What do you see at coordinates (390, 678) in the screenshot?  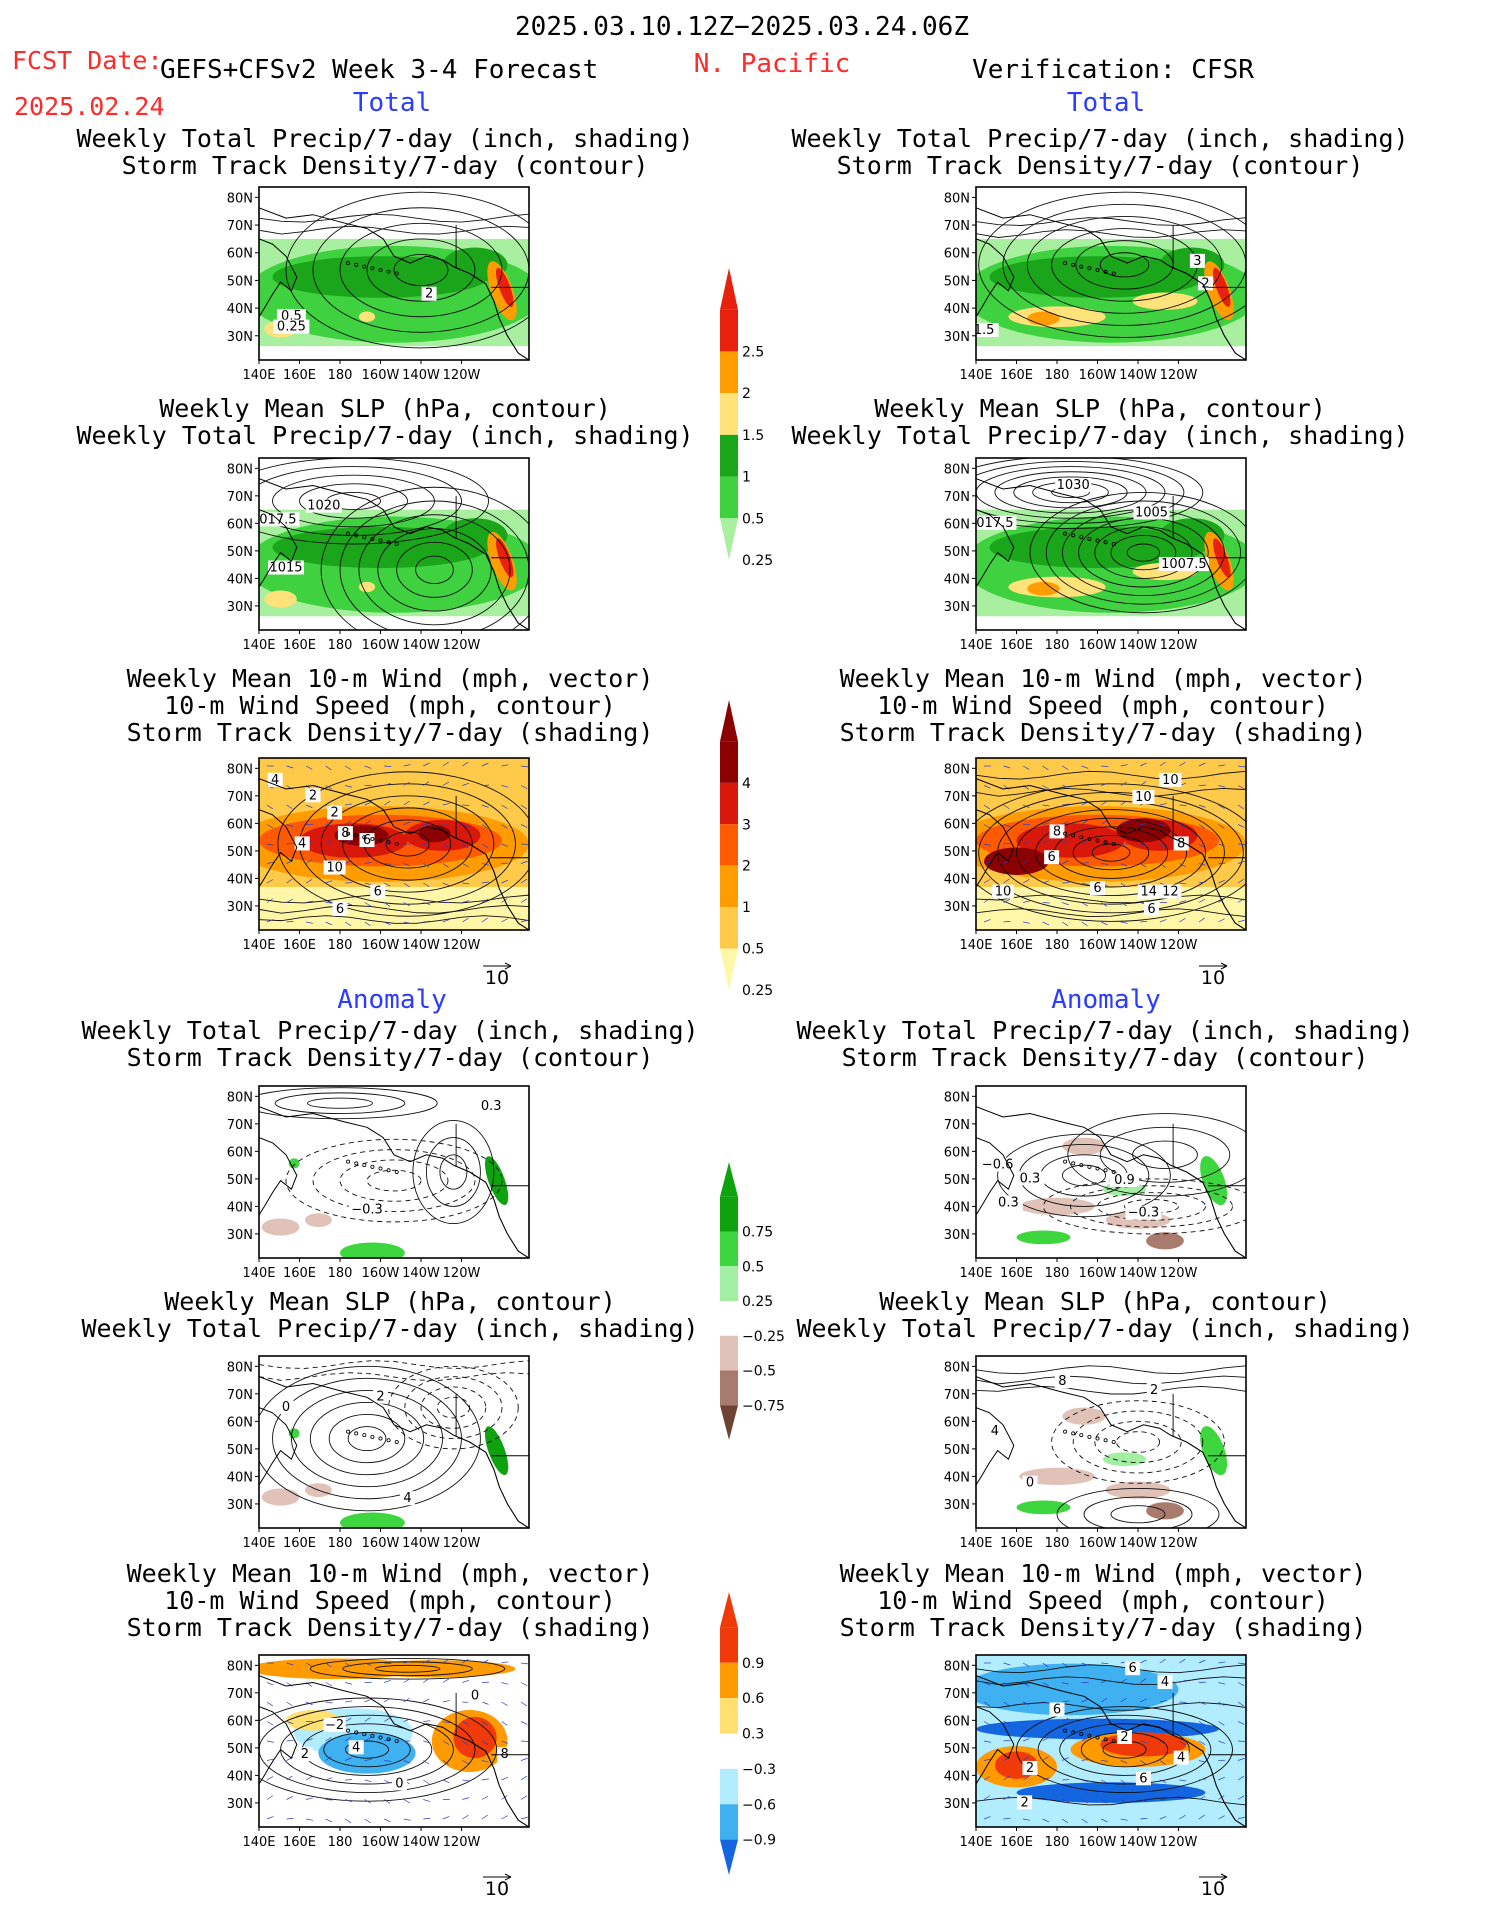 I see `title-line: Weekly Mean 10-m Wind (mph, vector)` at bounding box center [390, 678].